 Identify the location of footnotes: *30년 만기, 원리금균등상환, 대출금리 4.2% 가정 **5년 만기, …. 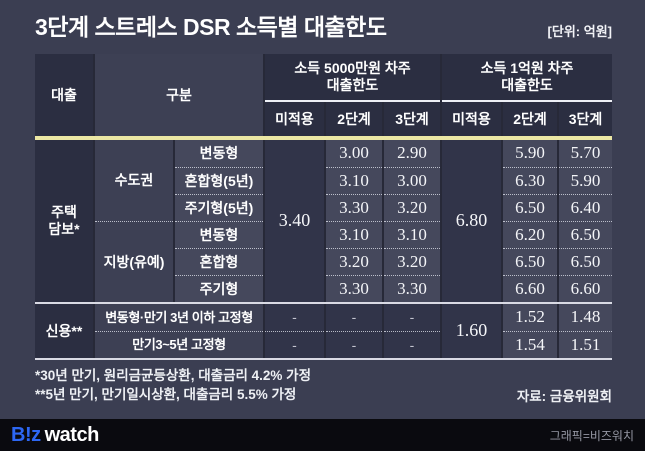
(173, 386).